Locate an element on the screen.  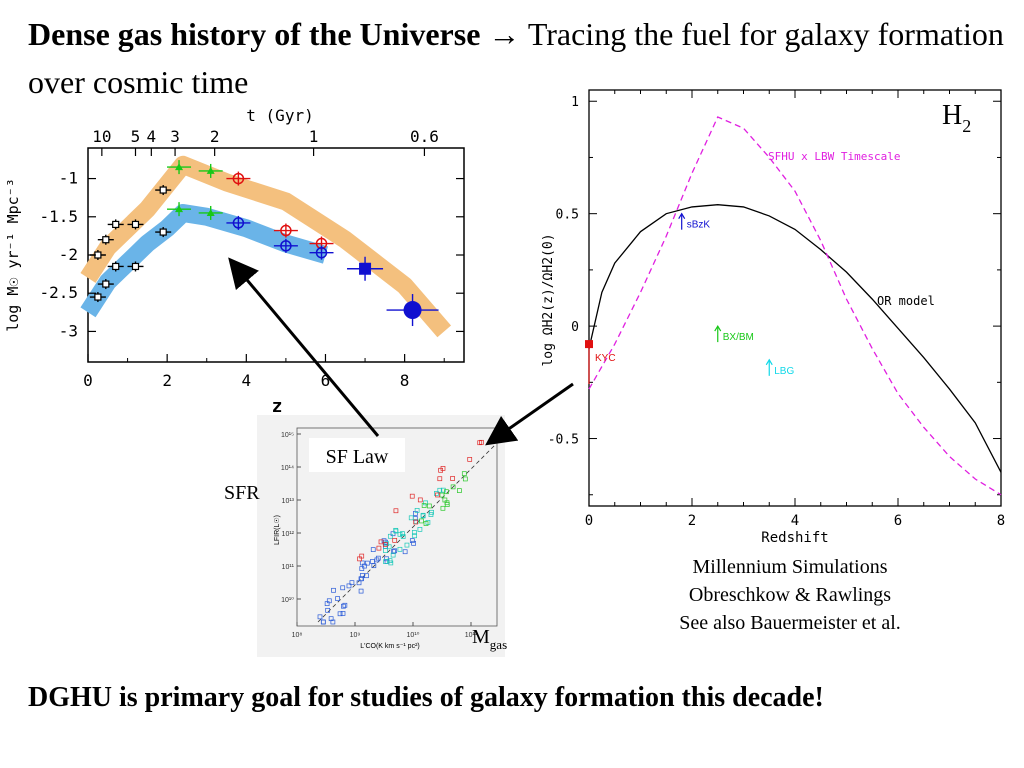
inset-x-tick-label: 10¹¹ is located at coordinates (471, 635).